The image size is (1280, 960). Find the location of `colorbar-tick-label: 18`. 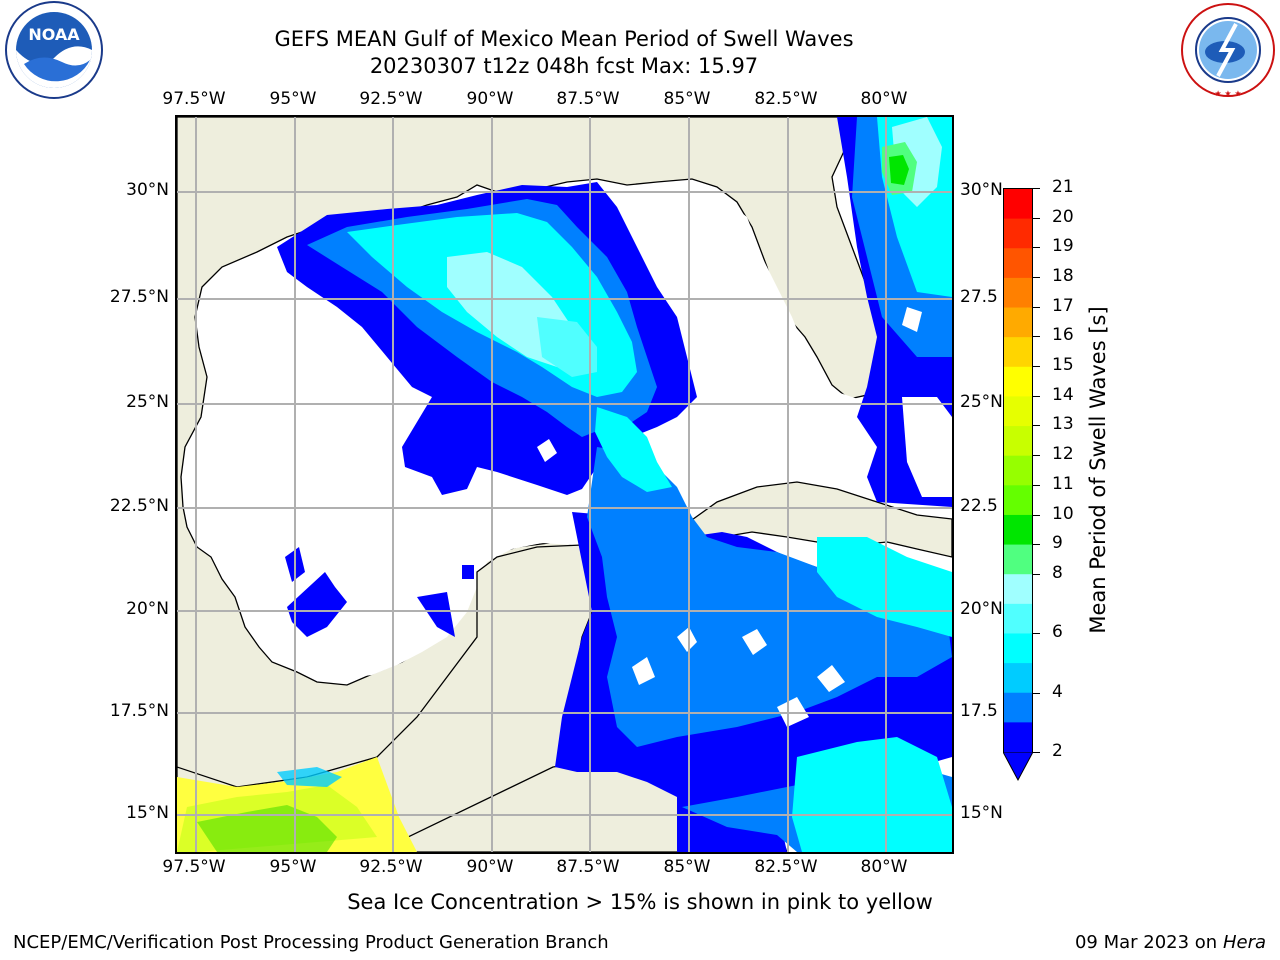

colorbar-tick-label: 18 is located at coordinates (1063, 276).